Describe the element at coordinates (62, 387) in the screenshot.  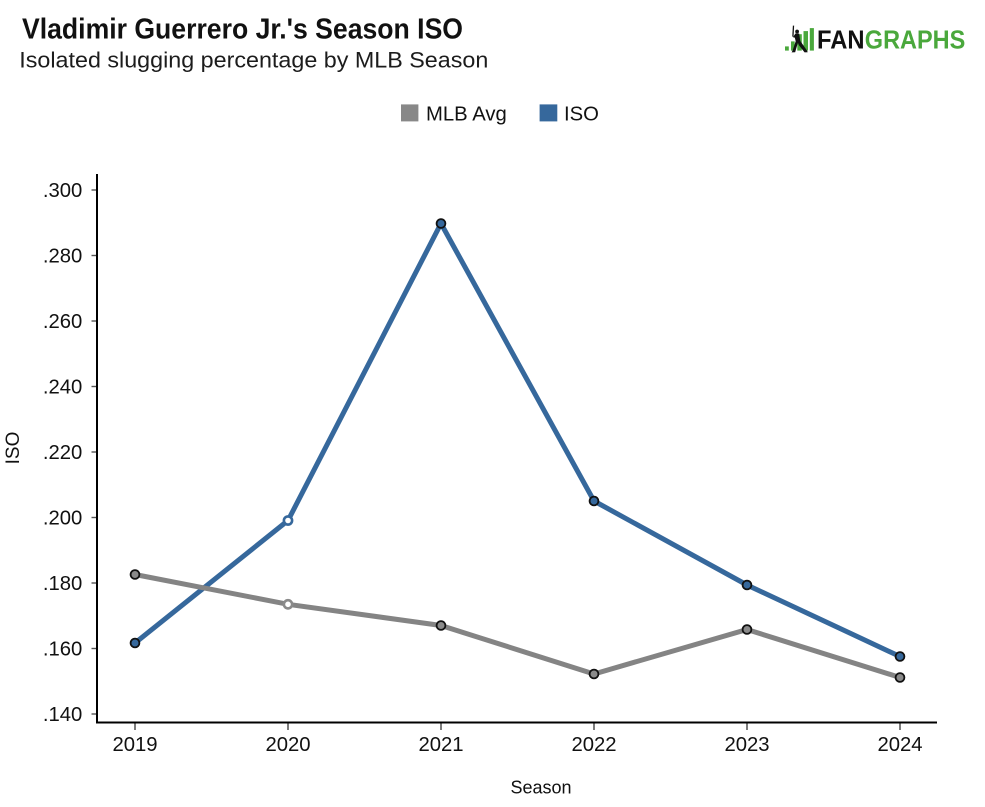
I see `svg-text: .240` at that location.